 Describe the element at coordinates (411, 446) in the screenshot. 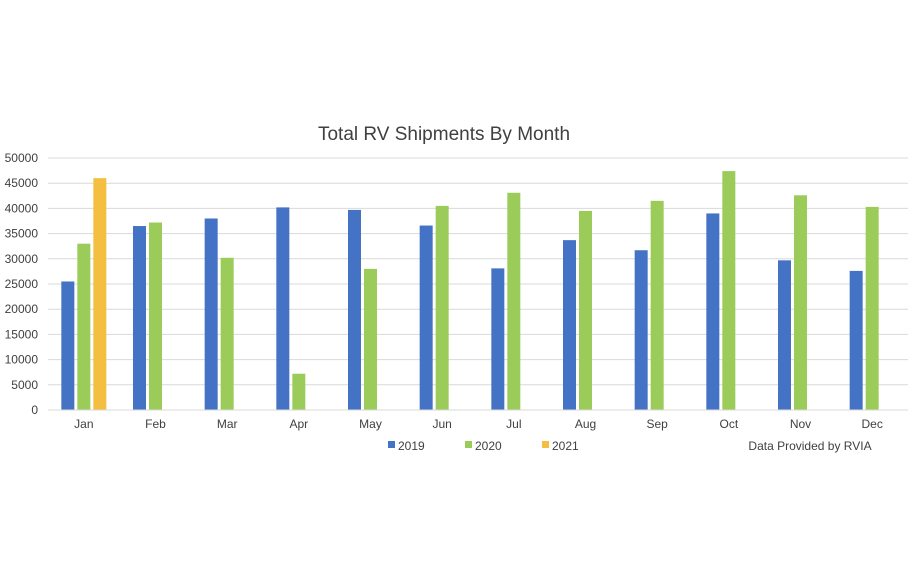

I see `legend-label-2019: 2019` at that location.